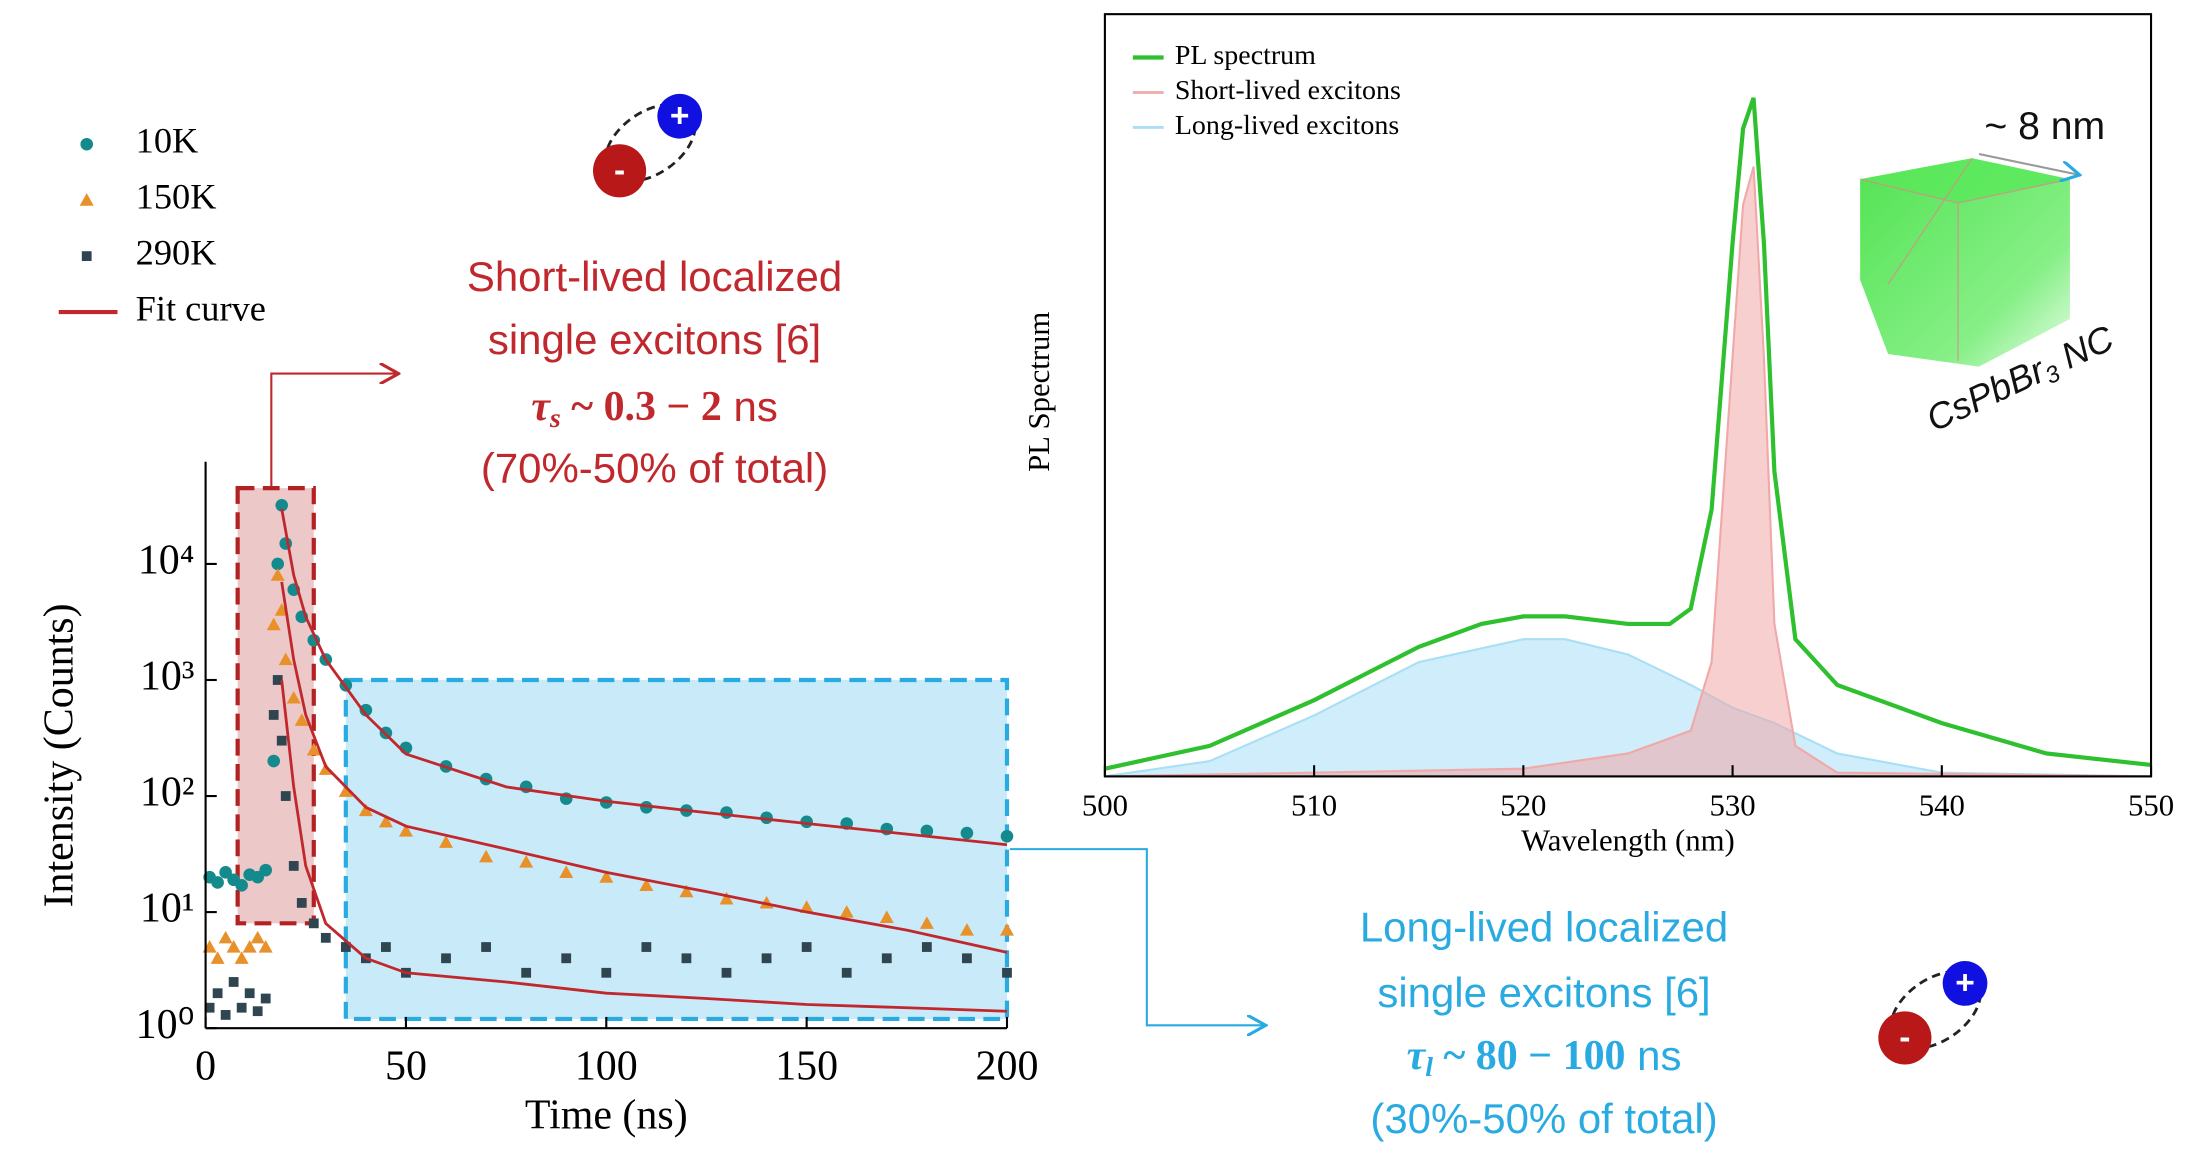 The image size is (2193, 1150). Describe the element at coordinates (60, 755) in the screenshot. I see `y-axis-label: Intensity (Counts)` at that location.